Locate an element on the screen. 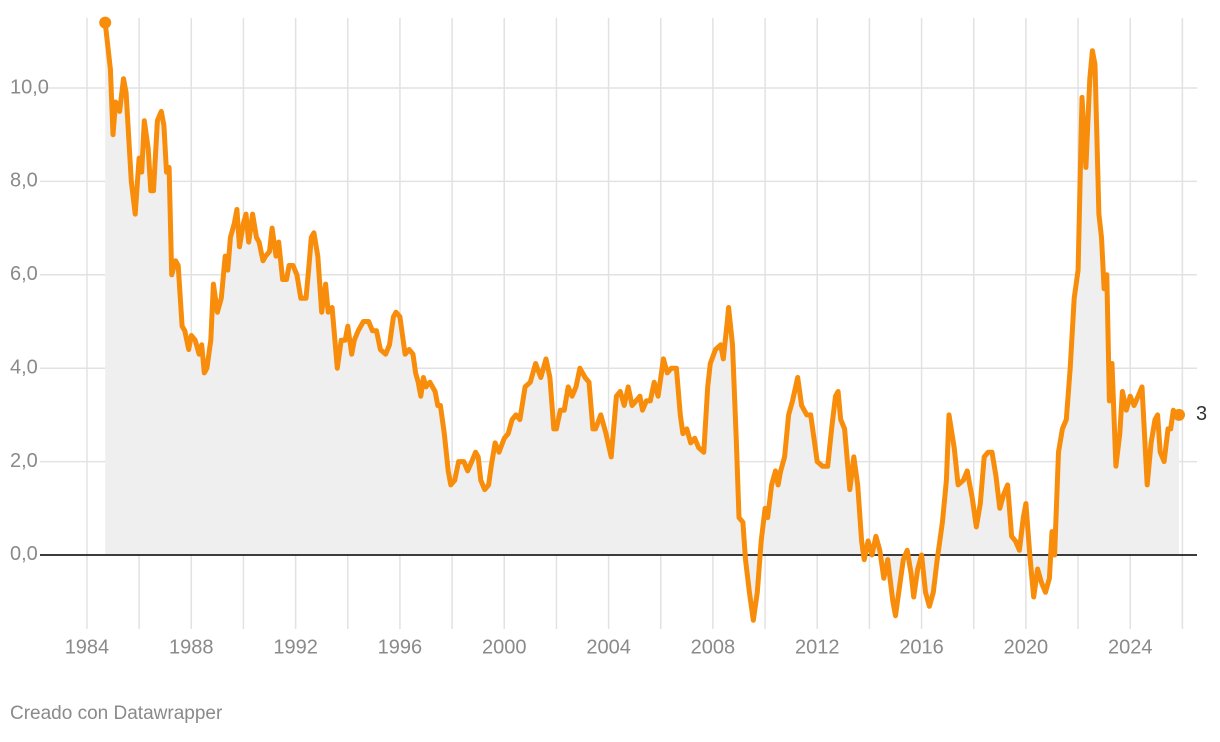 This screenshot has height=742, width=1220. x-tick-label: 2016 is located at coordinates (921, 647).